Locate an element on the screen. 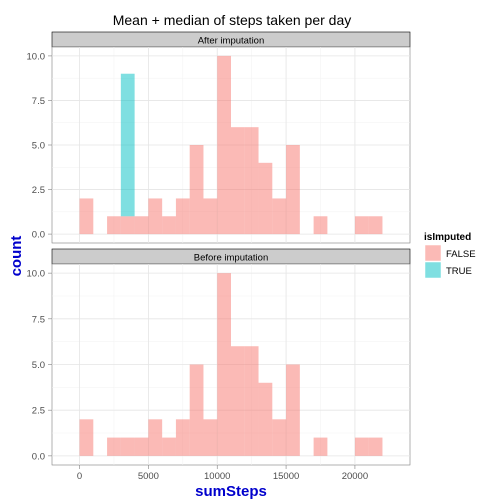 Image resolution: width=504 pixels, height=504 pixels. legend: isImputed FALSE TRUE is located at coordinates (450, 255).